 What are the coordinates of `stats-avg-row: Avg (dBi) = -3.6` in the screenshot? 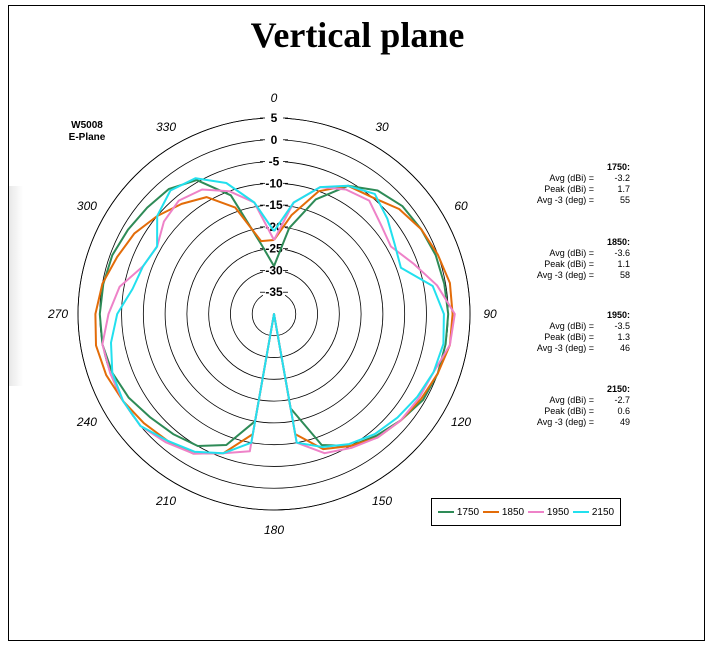 It's located at (574, 253).